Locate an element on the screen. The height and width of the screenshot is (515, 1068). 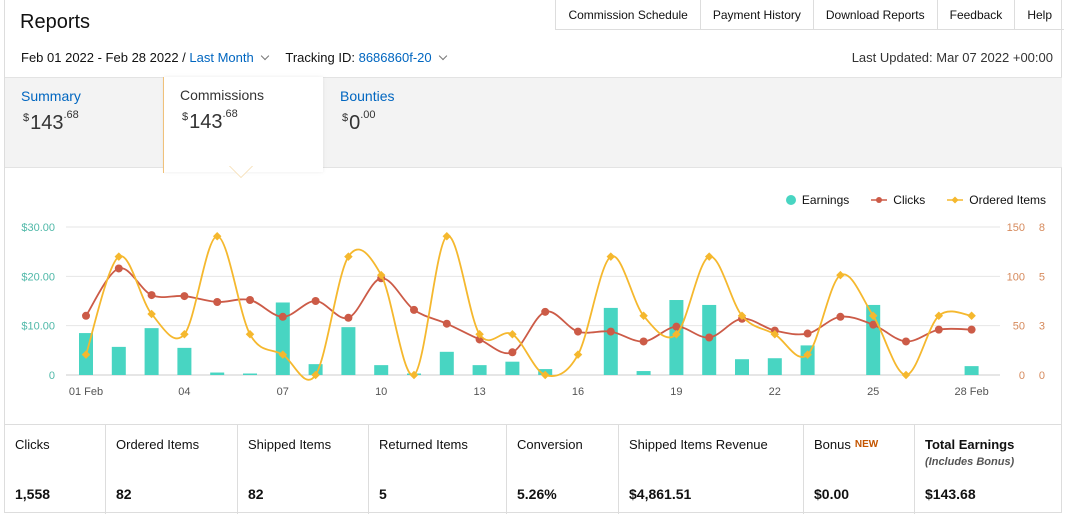
right-axis-clicks-tick-label: 50 is located at coordinates (1019, 327).